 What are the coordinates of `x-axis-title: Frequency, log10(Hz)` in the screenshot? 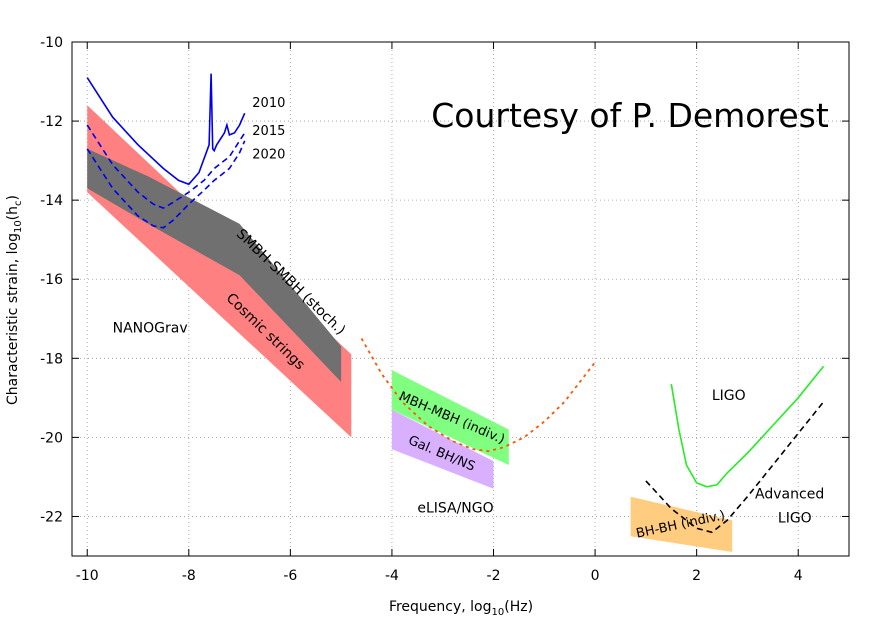 It's located at (461, 608).